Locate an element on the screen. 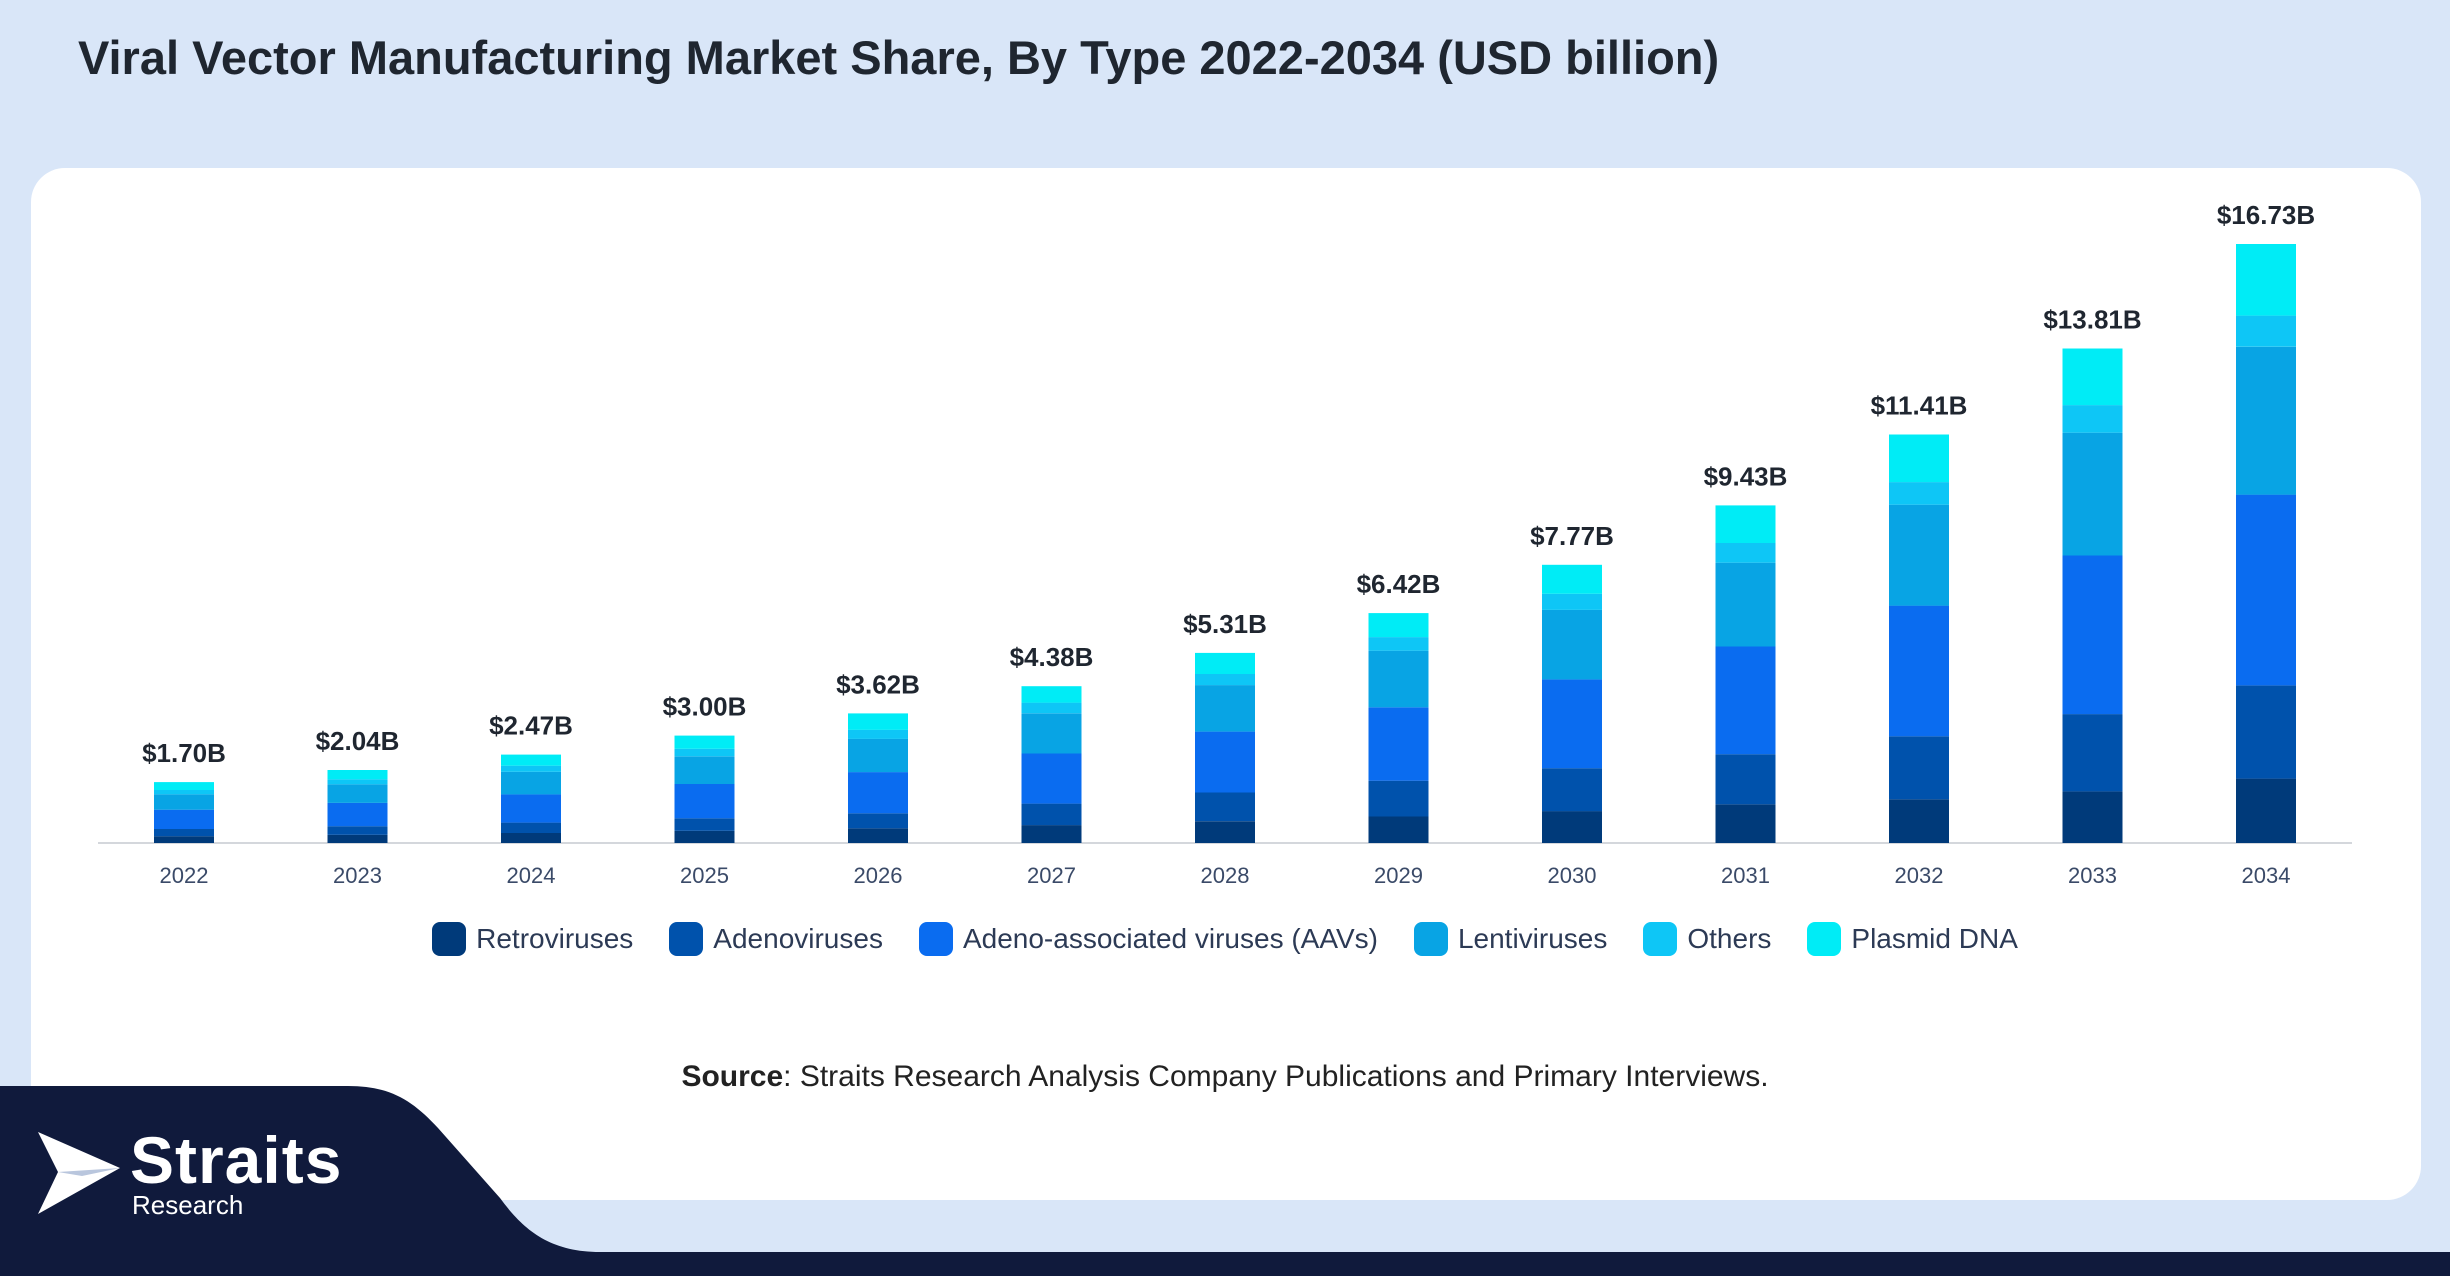 The width and height of the screenshot is (2450, 1276). x-tick-2025: 2025 is located at coordinates (704, 875).